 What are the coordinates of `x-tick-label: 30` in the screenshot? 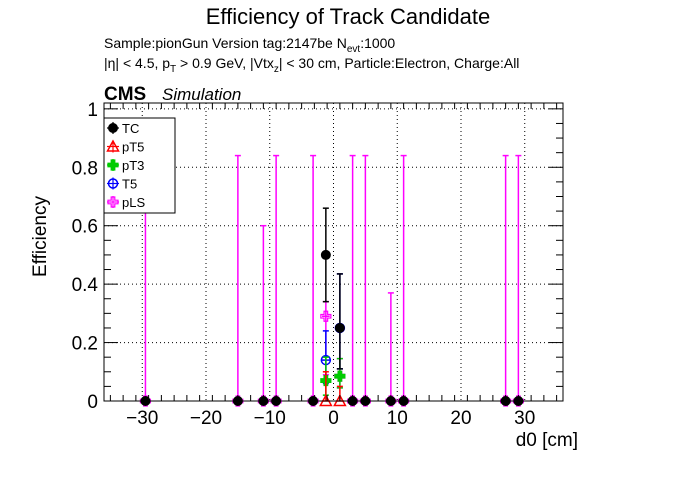 It's located at (524, 418).